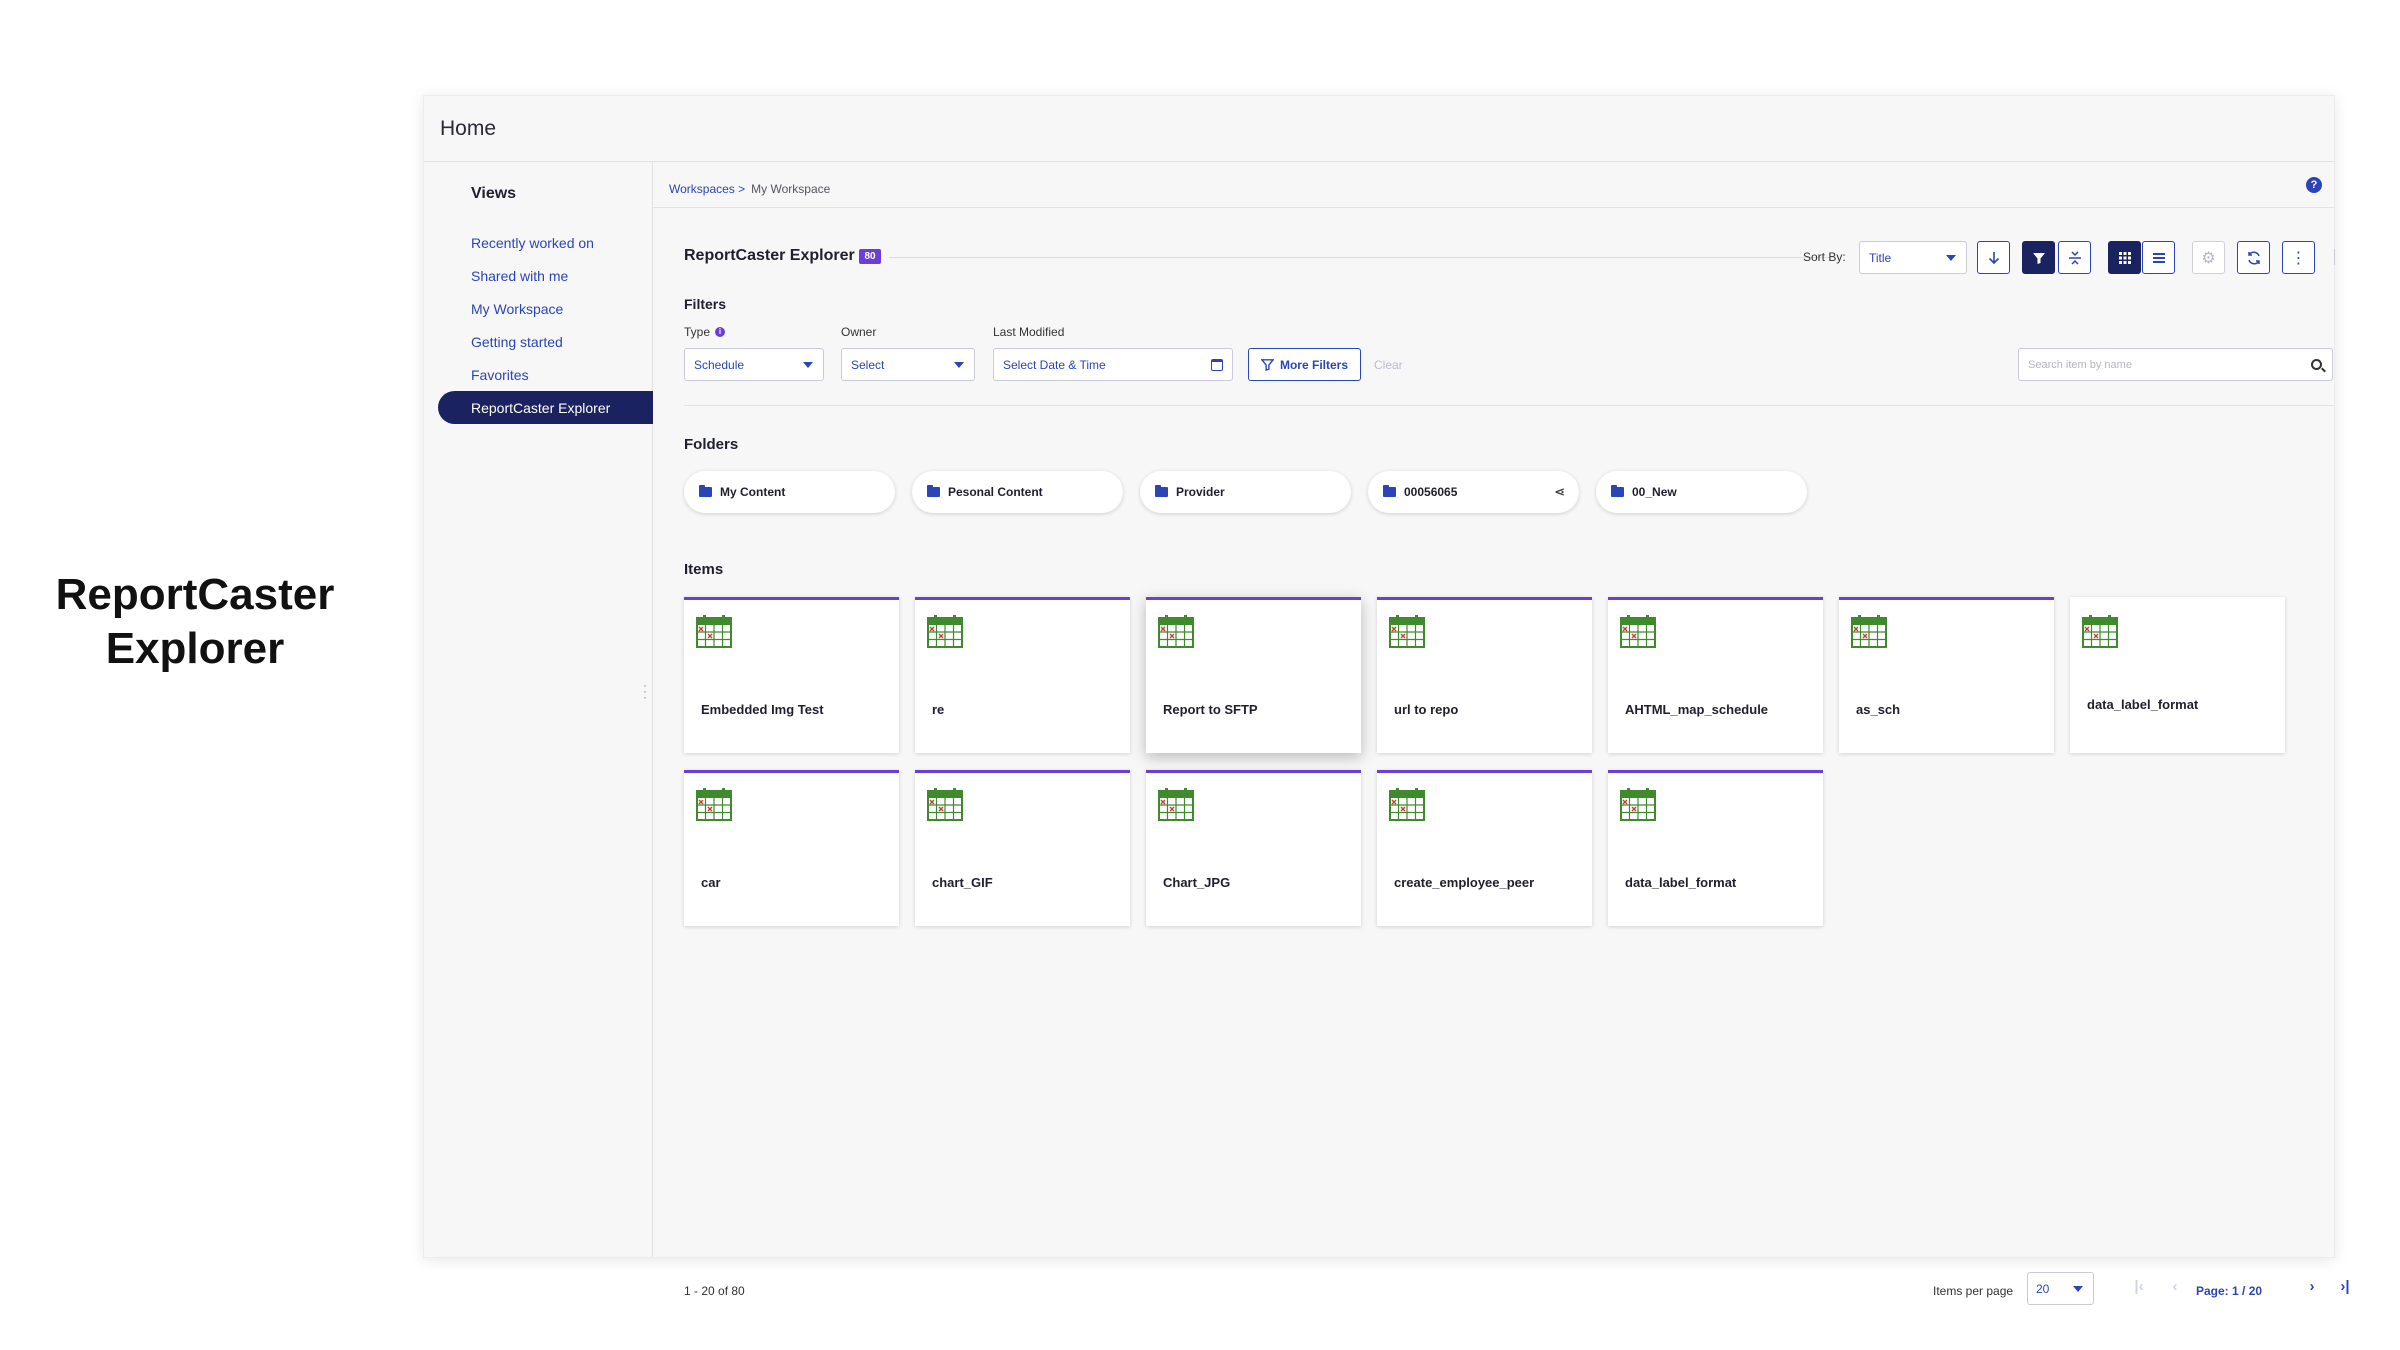 The height and width of the screenshot is (1350, 2400). I want to click on more-filters-button: More Filters, so click(1304, 364).